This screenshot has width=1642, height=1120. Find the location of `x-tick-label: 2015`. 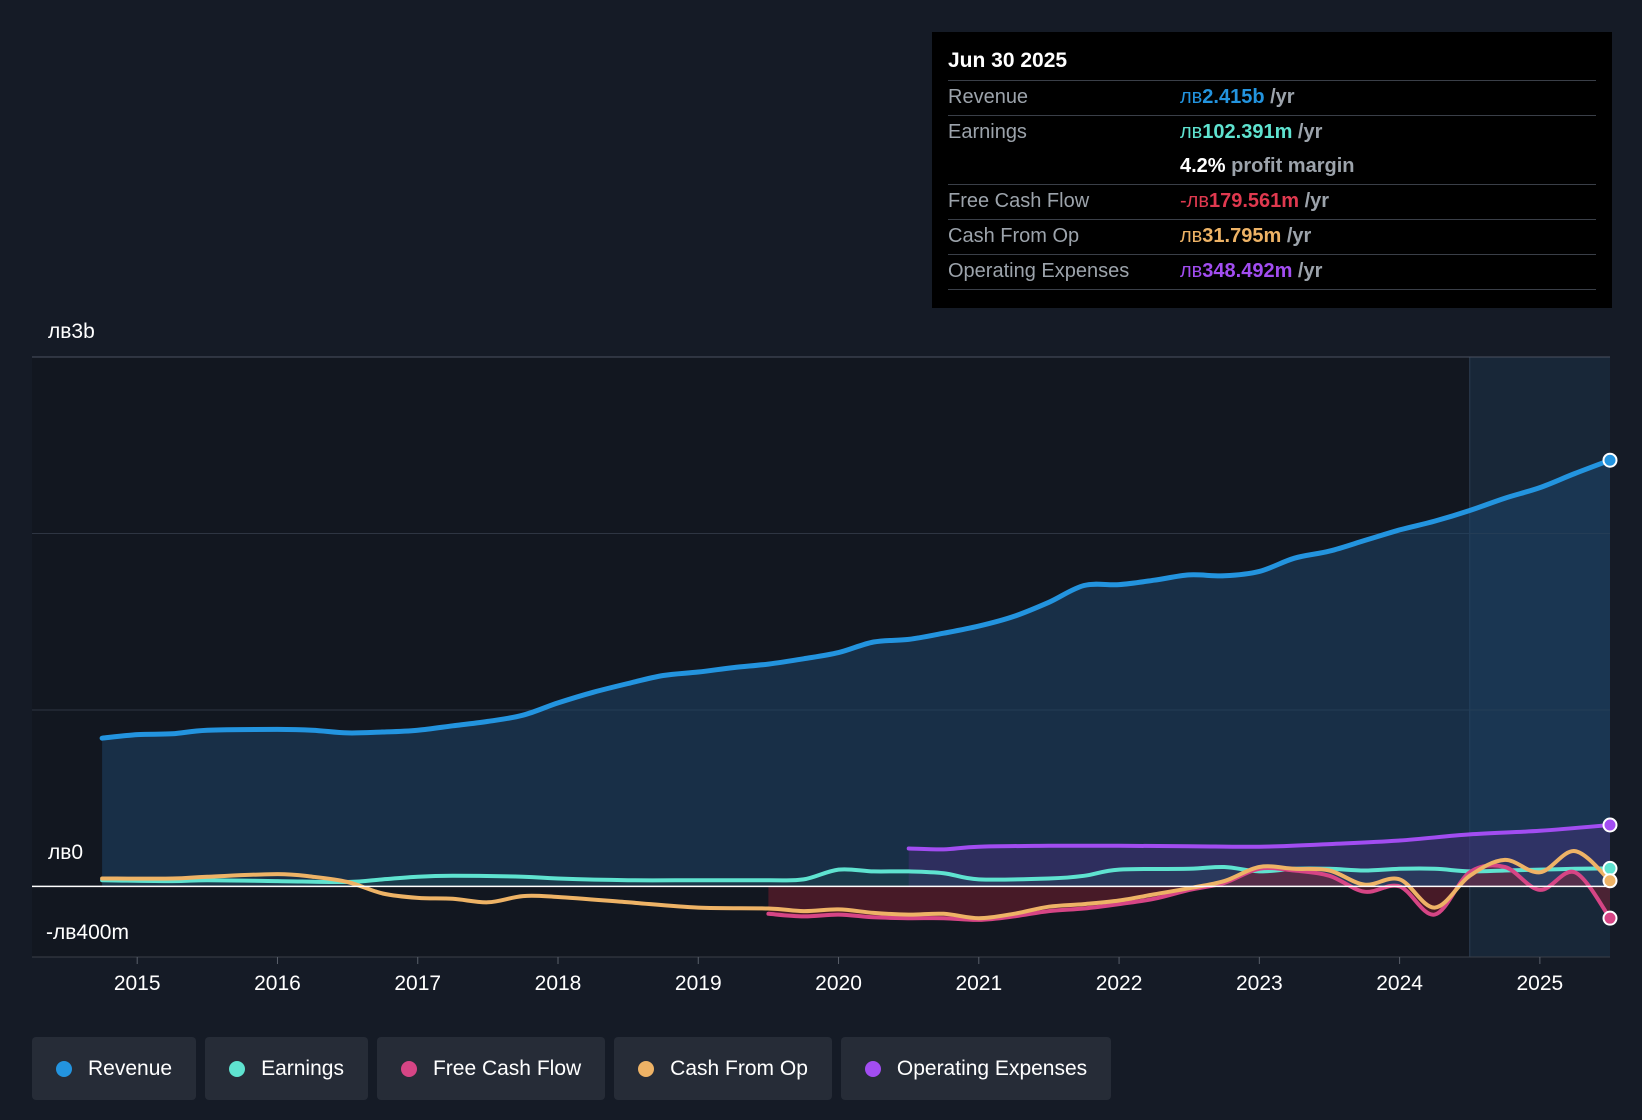

x-tick-label: 2015 is located at coordinates (137, 983).